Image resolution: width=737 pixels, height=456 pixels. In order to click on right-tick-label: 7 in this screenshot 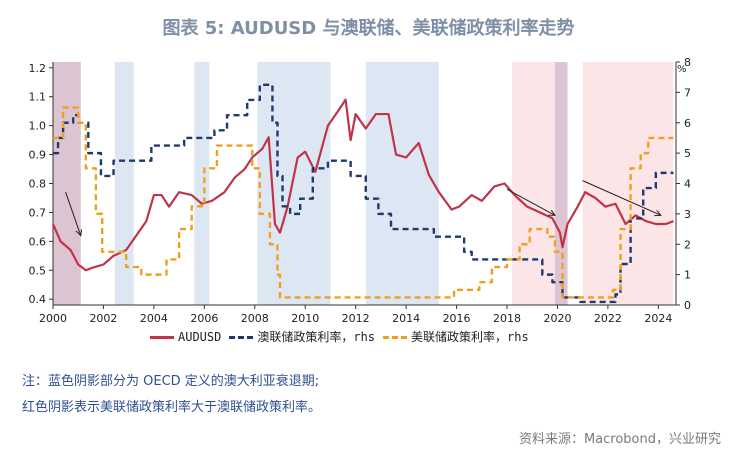, I will do `click(687, 92)`.